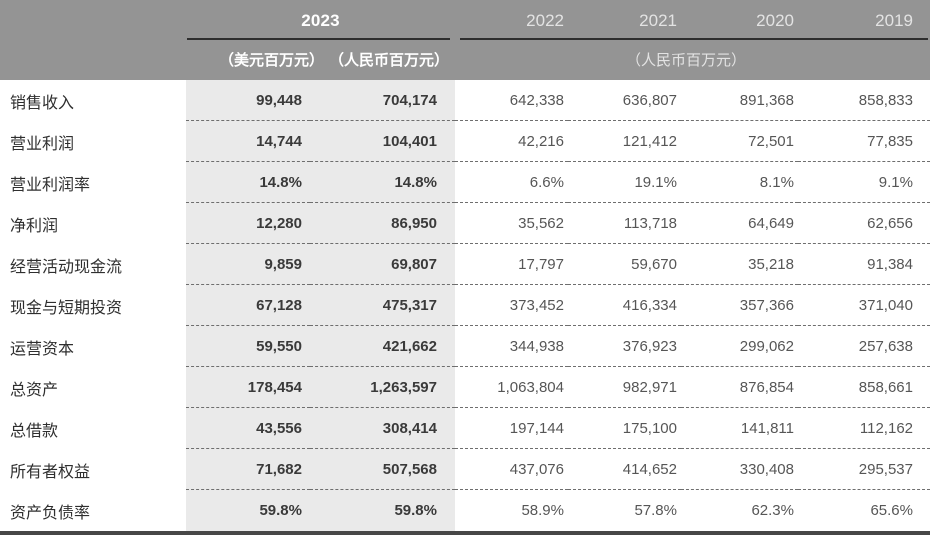 Image resolution: width=930 pixels, height=538 pixels. I want to click on cell-2019: 9.1%, so click(864, 182).